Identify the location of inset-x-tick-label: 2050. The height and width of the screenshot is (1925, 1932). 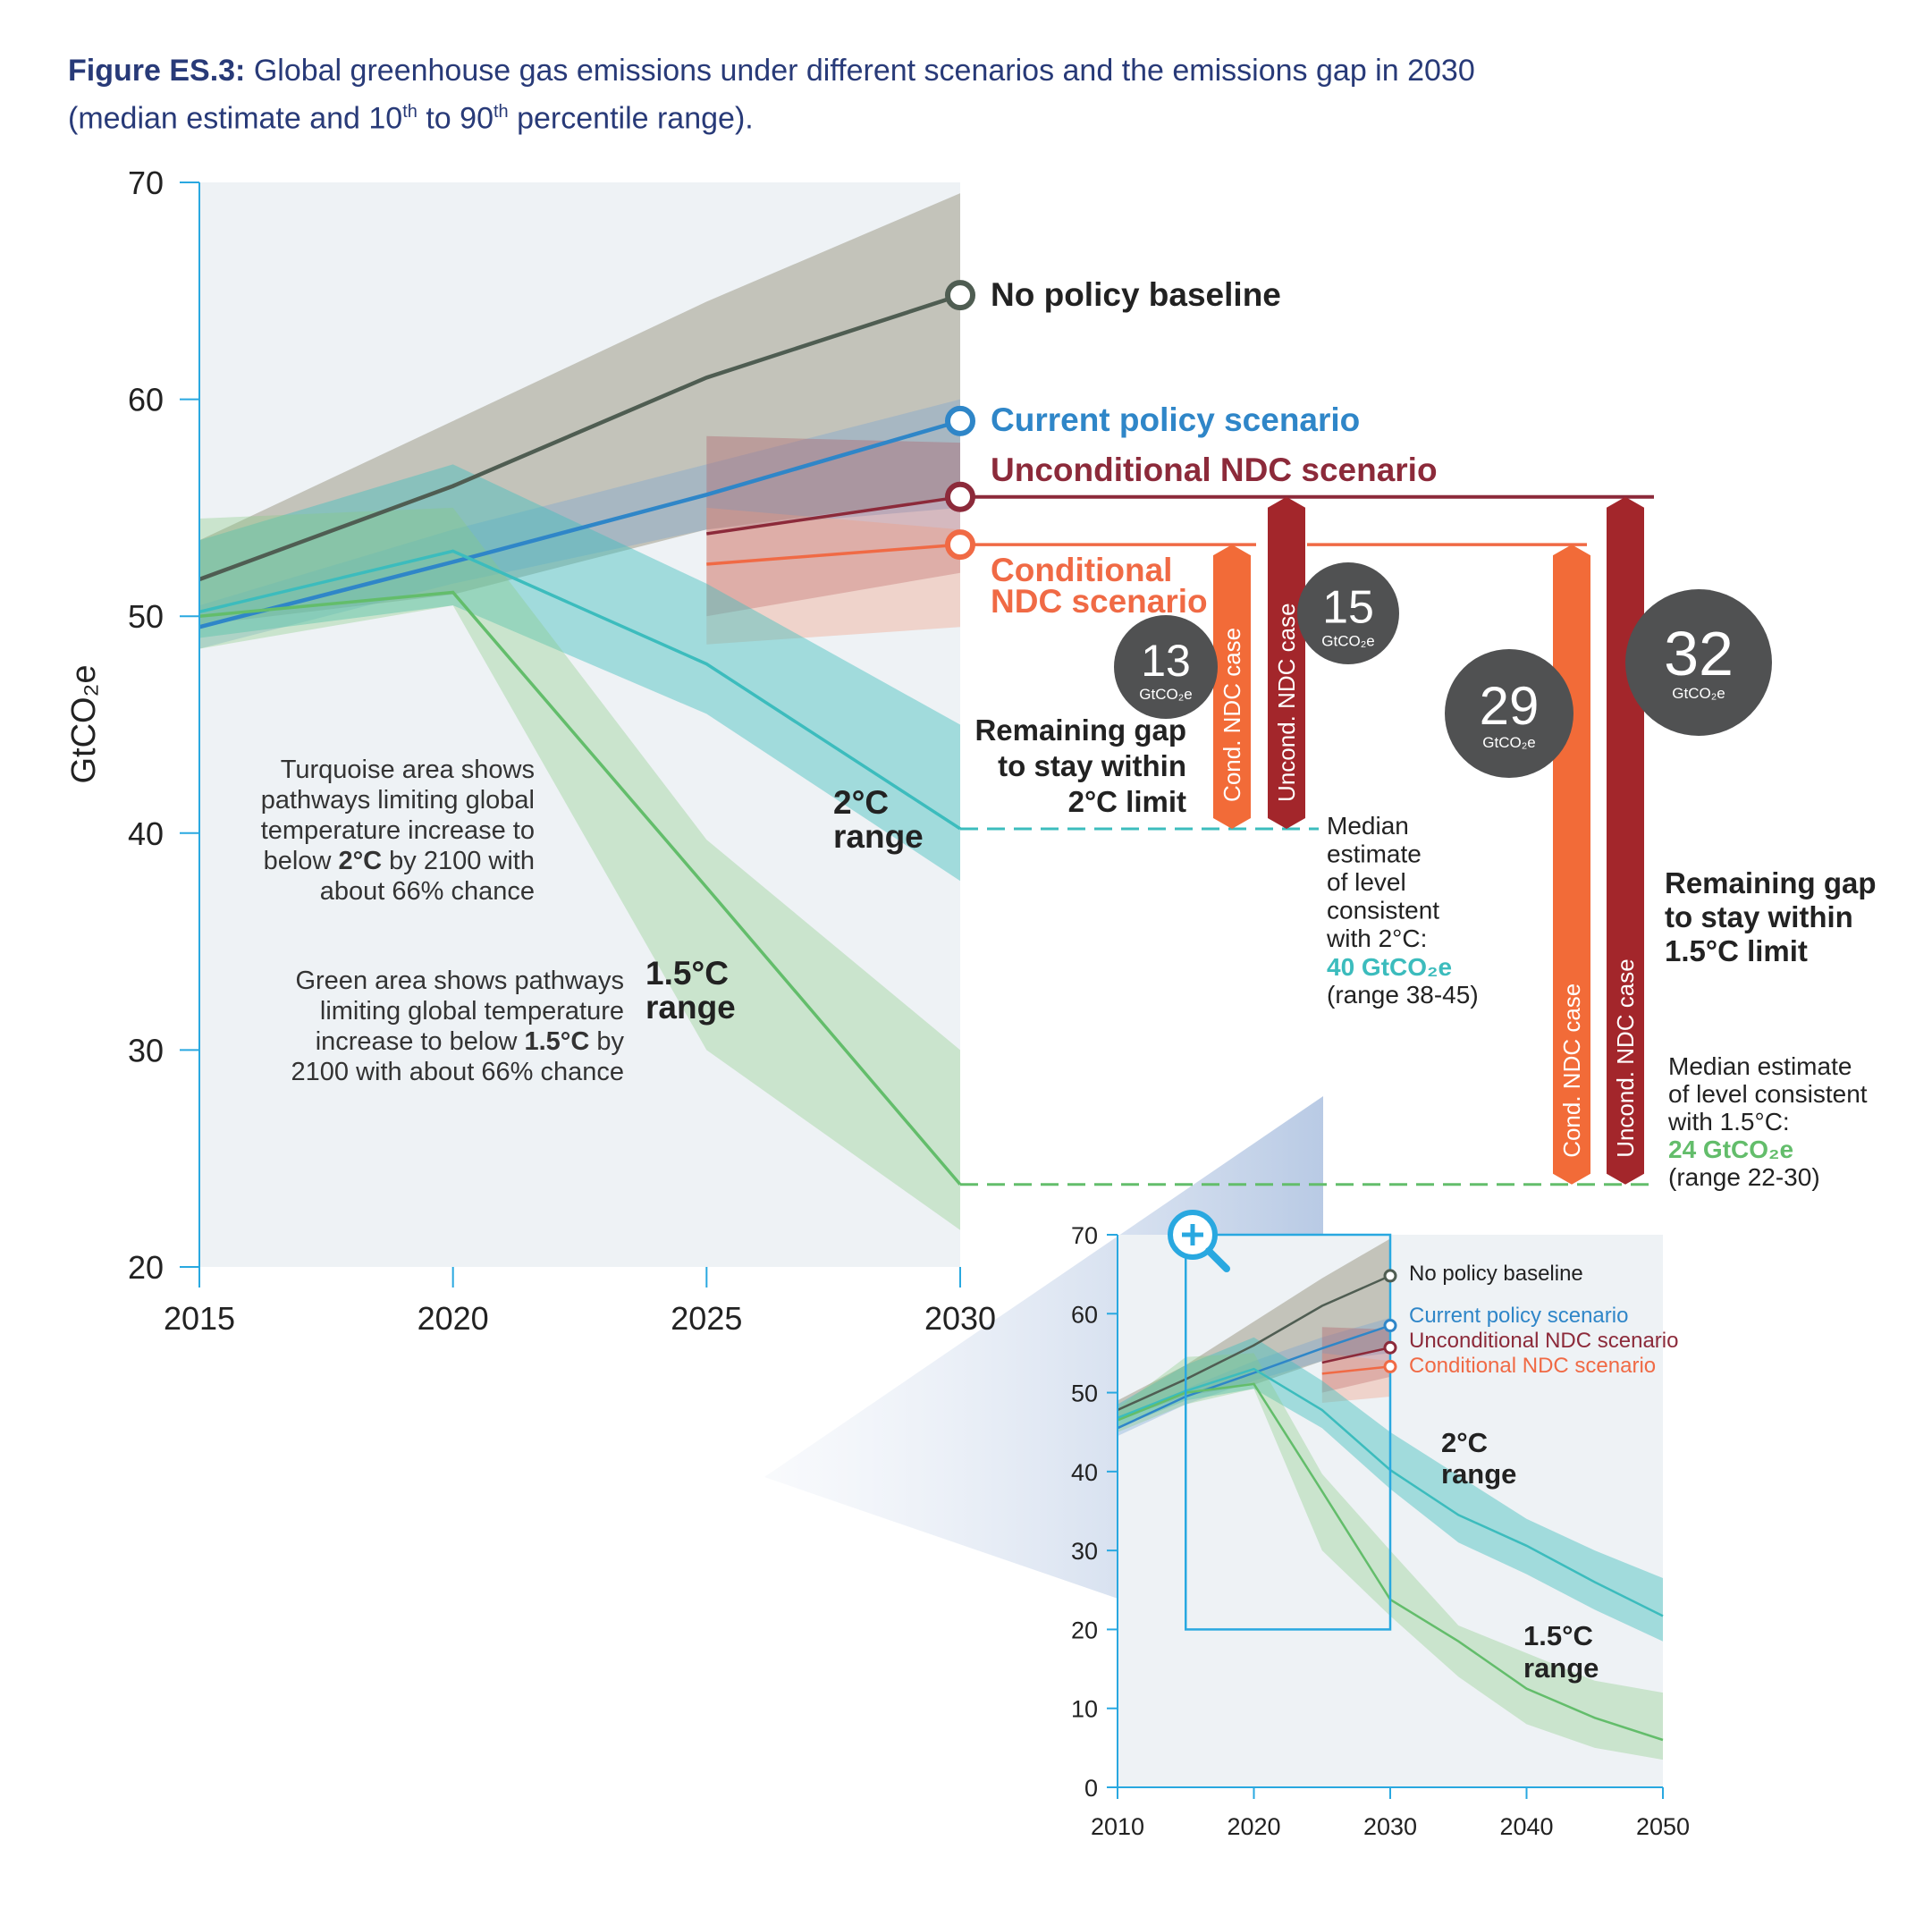
(1663, 1826).